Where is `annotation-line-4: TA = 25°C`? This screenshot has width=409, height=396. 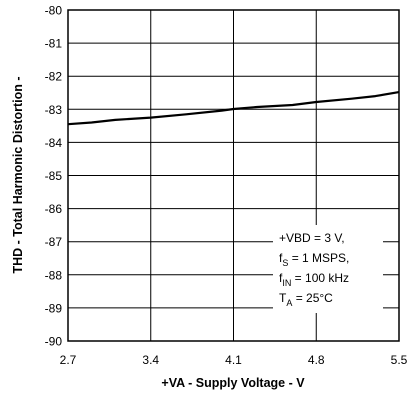
annotation-line-4: TA = 25°C is located at coordinates (306, 299).